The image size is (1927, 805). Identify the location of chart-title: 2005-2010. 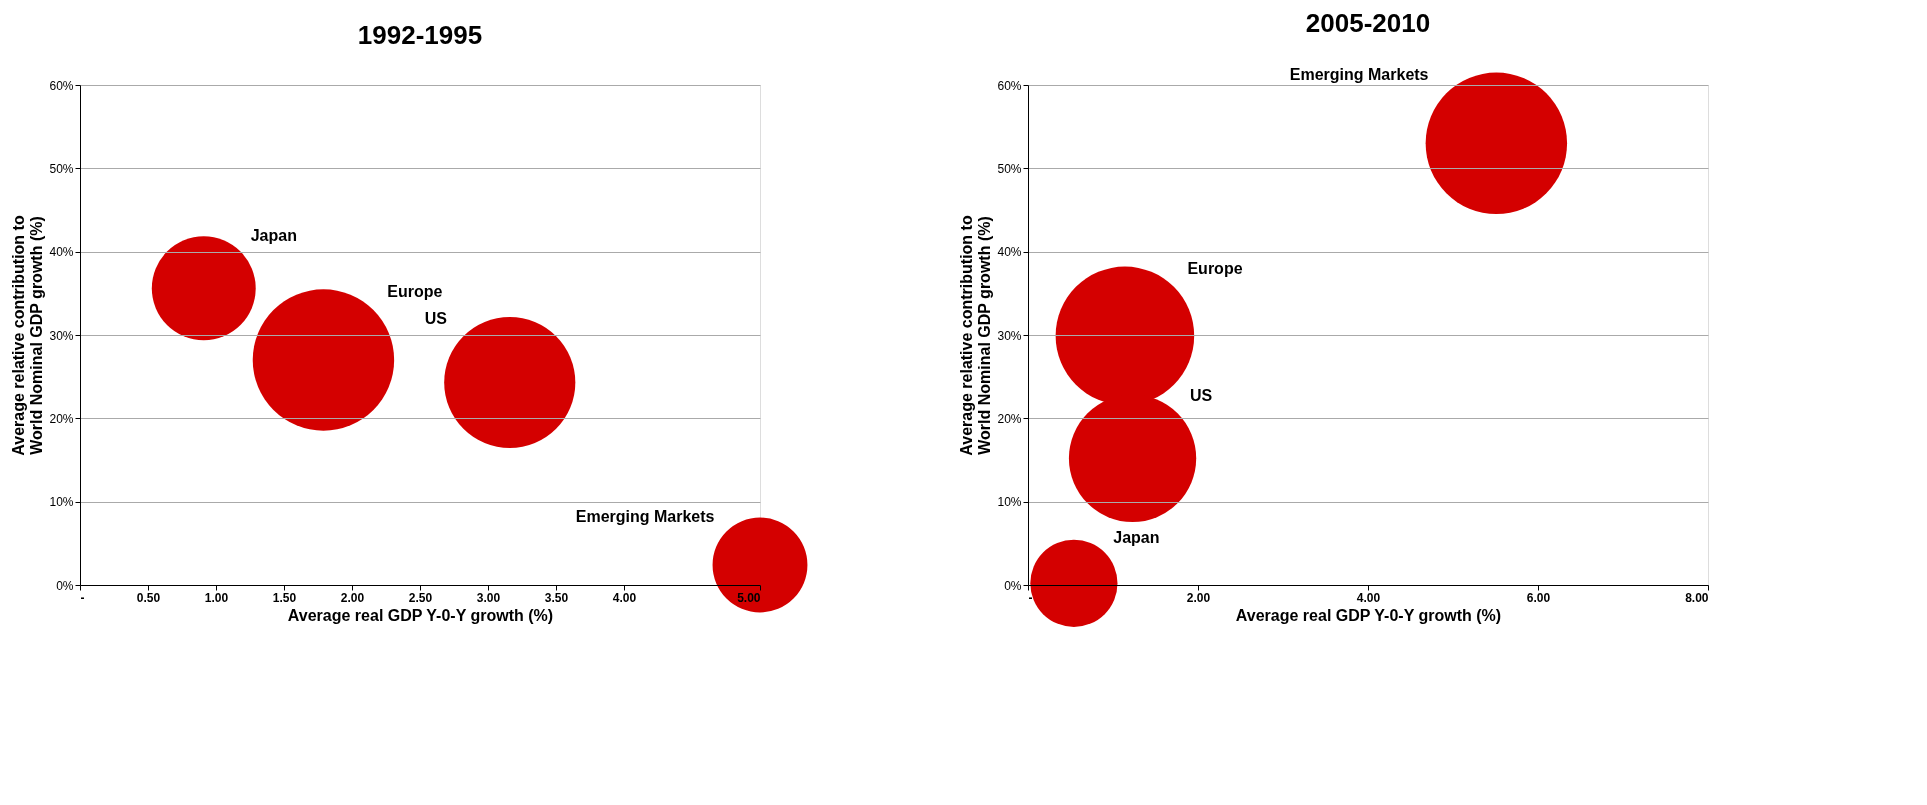
(1368, 23).